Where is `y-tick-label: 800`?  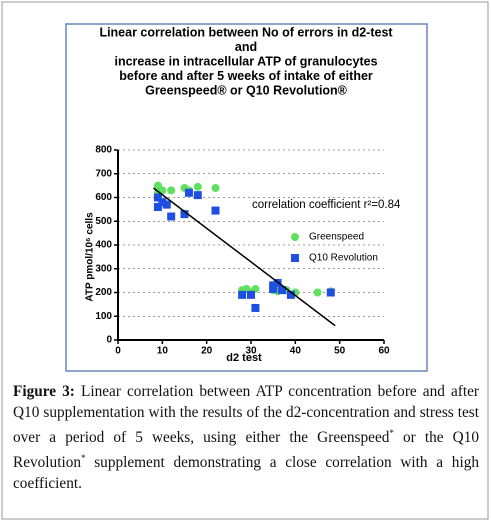 y-tick-label: 800 is located at coordinates (103, 150).